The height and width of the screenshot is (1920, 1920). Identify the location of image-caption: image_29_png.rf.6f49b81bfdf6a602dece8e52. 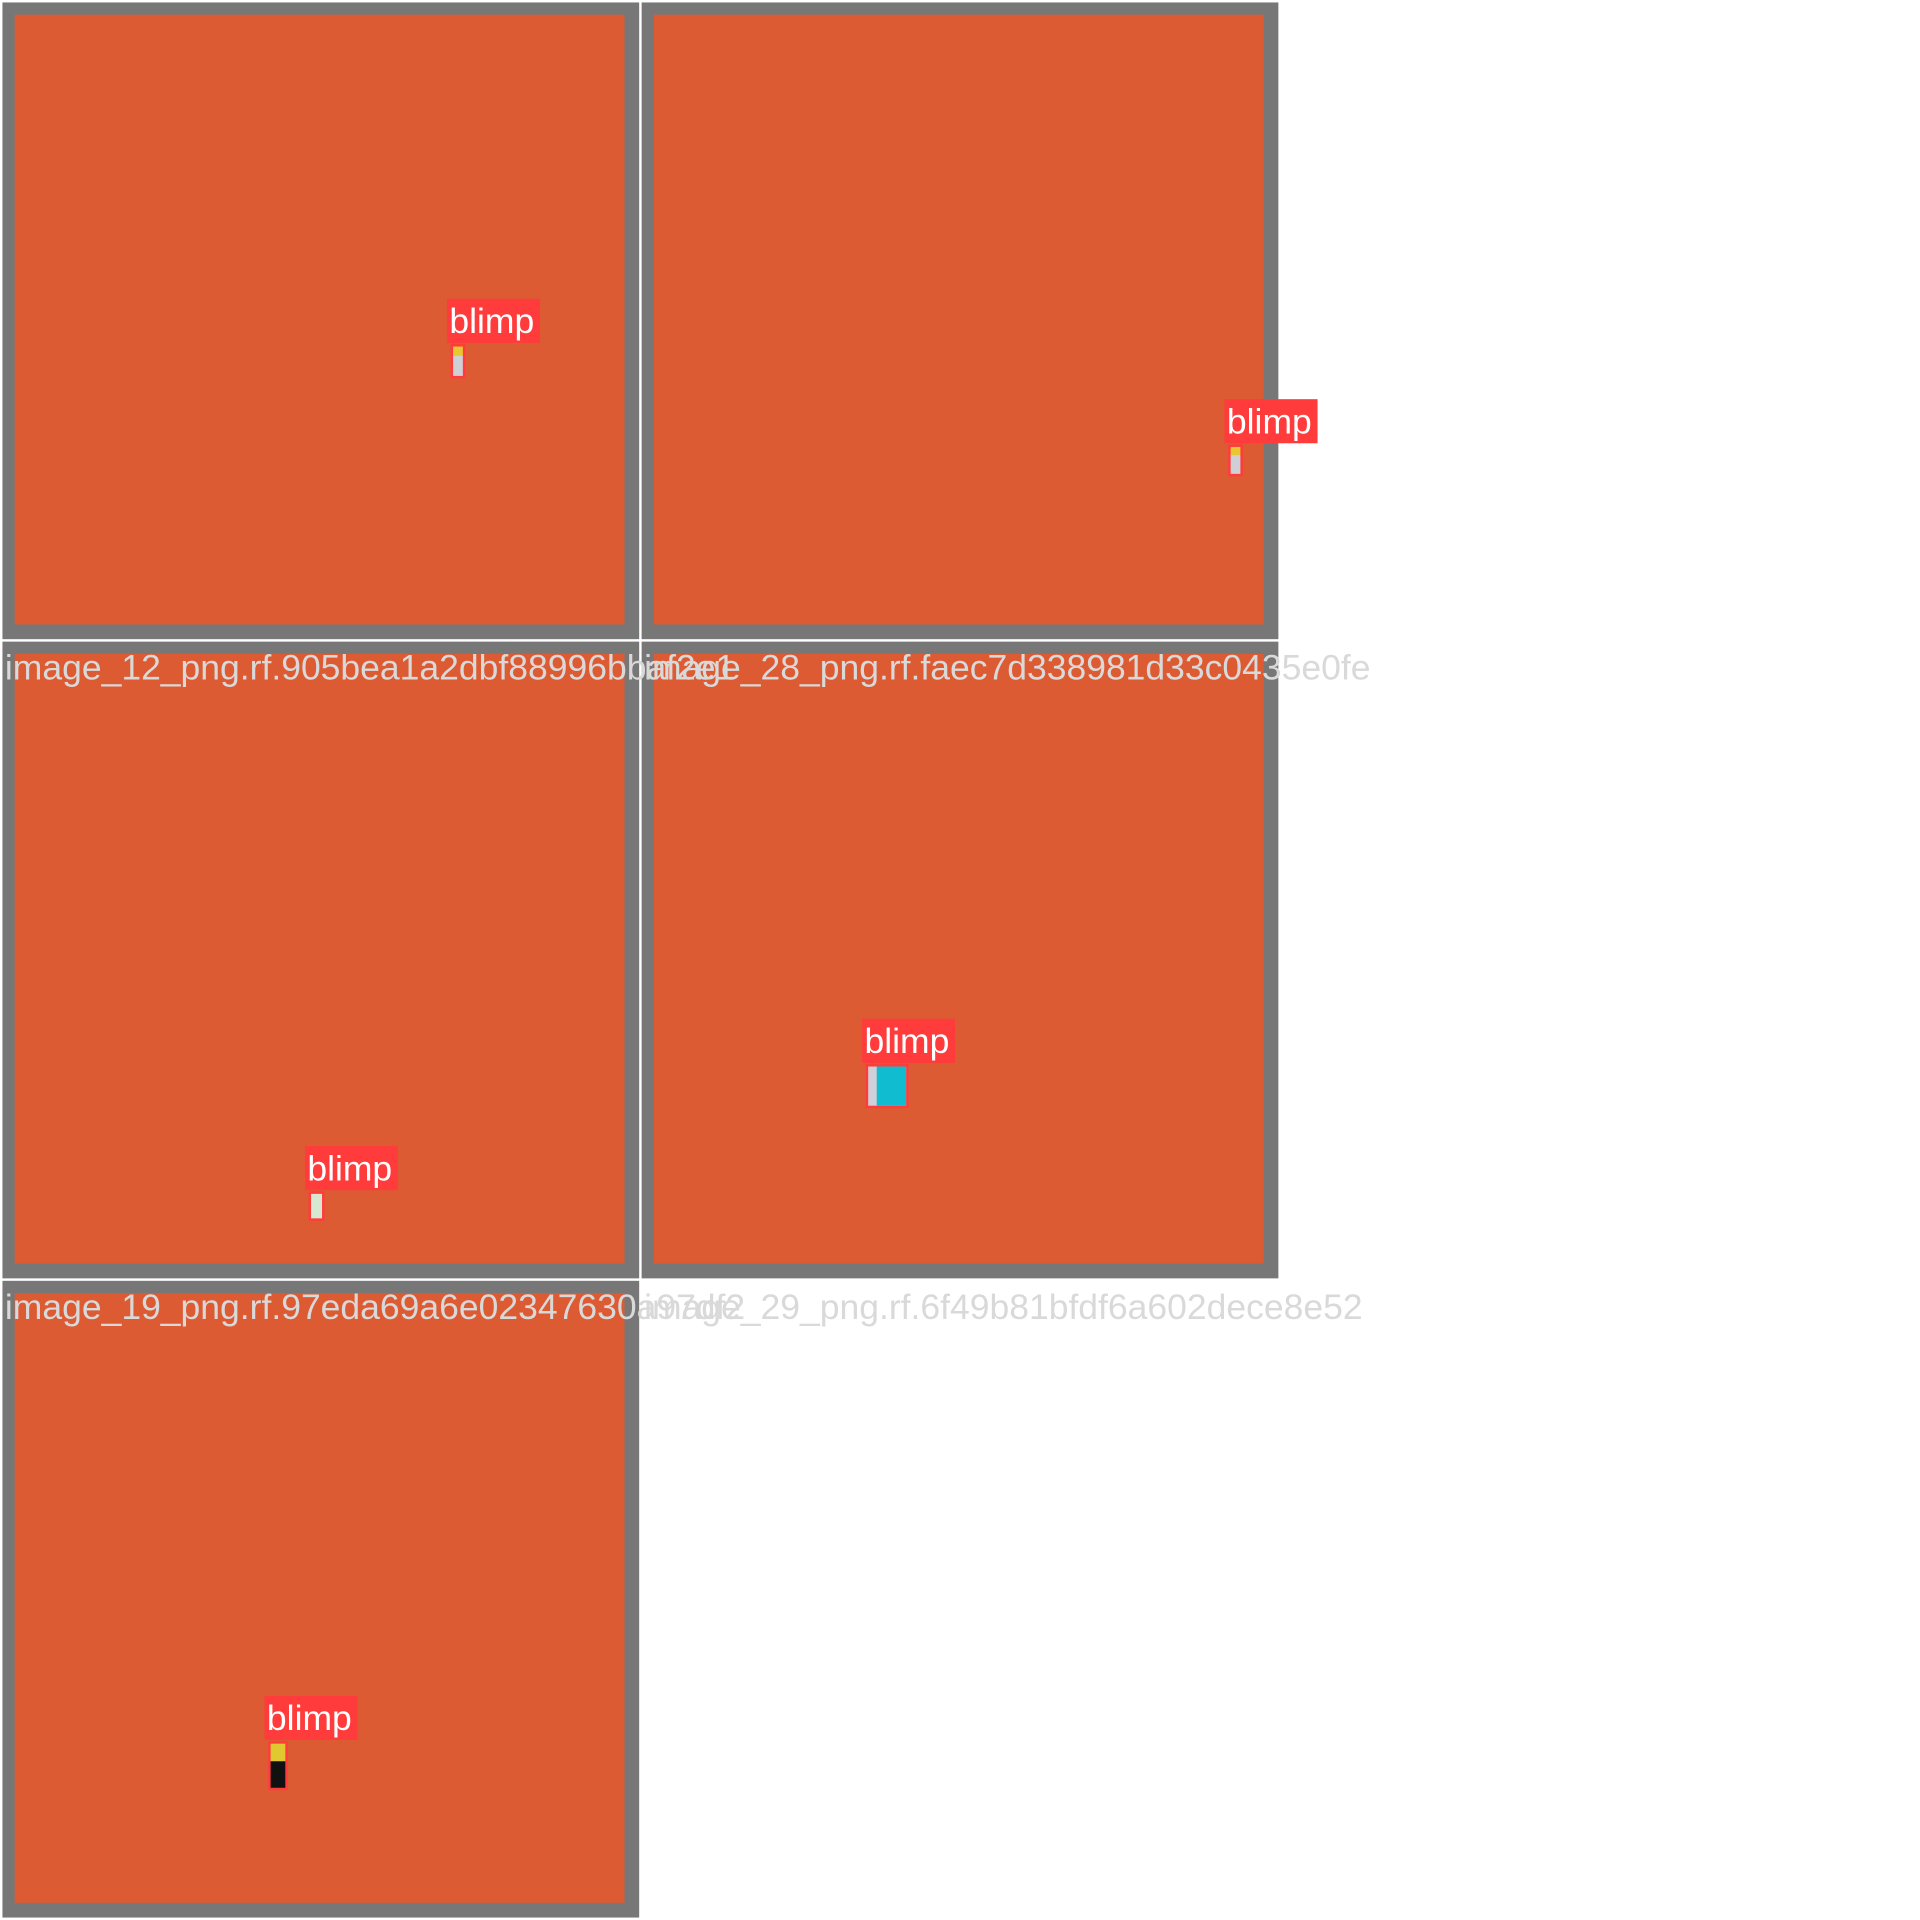
(1003, 1307).